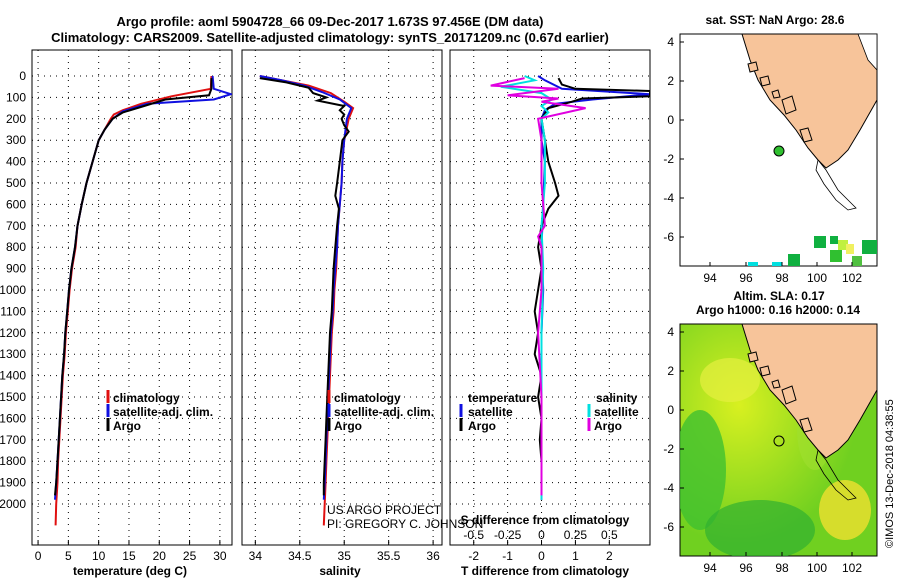 The image size is (900, 580). What do you see at coordinates (541, 556) in the screenshot?
I see `t-difference-tick-label: 0` at bounding box center [541, 556].